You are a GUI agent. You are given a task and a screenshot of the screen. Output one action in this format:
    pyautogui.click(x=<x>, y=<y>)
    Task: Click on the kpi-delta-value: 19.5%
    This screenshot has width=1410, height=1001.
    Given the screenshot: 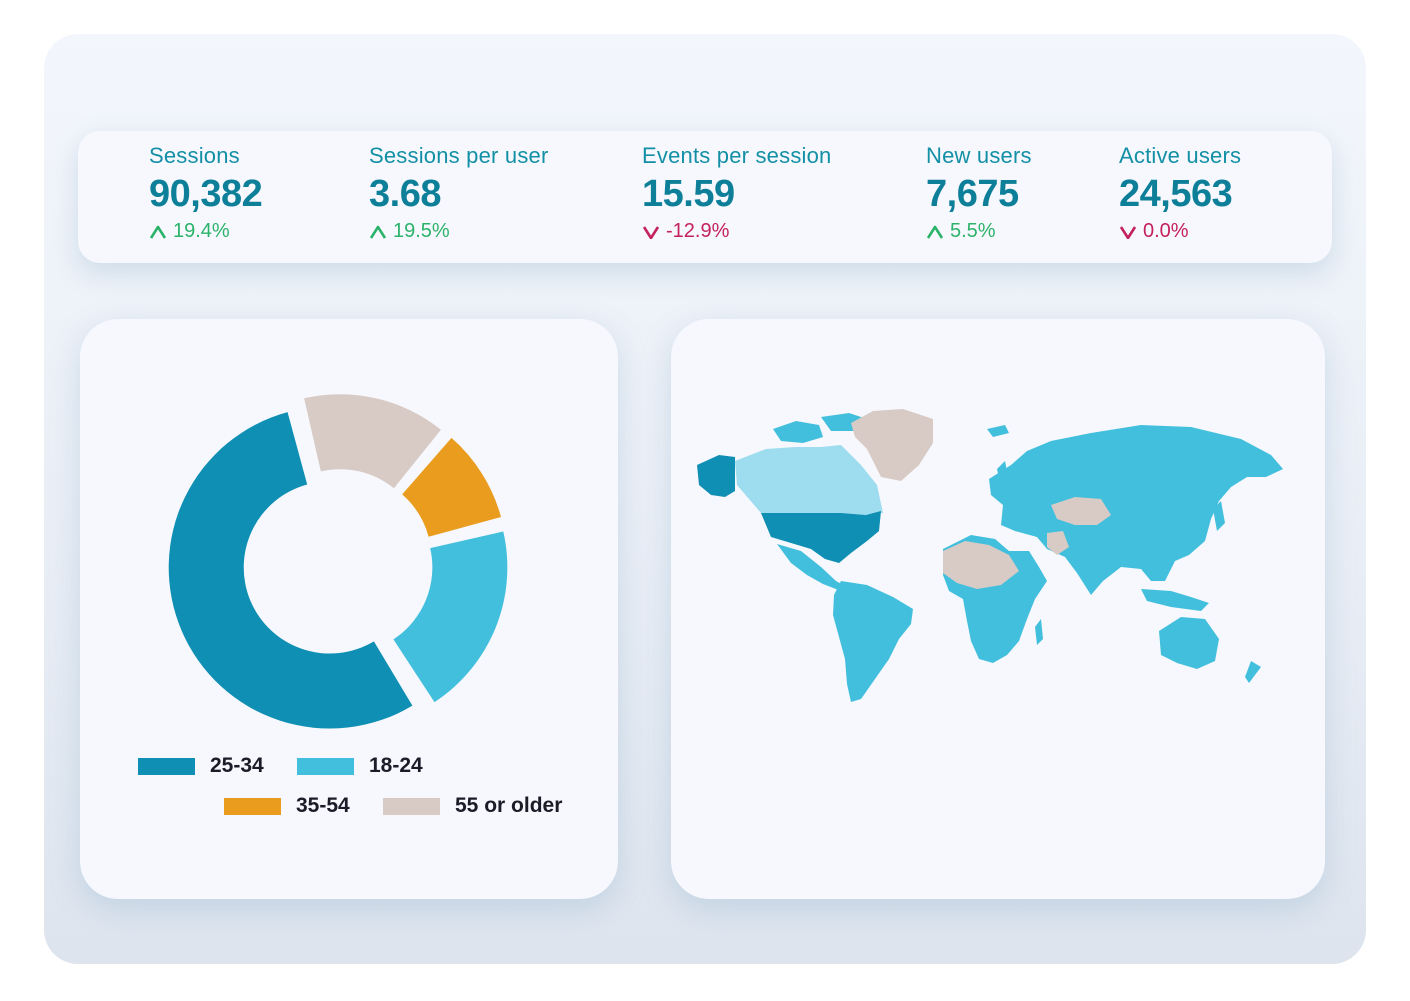 What is the action you would take?
    pyautogui.click(x=421, y=231)
    